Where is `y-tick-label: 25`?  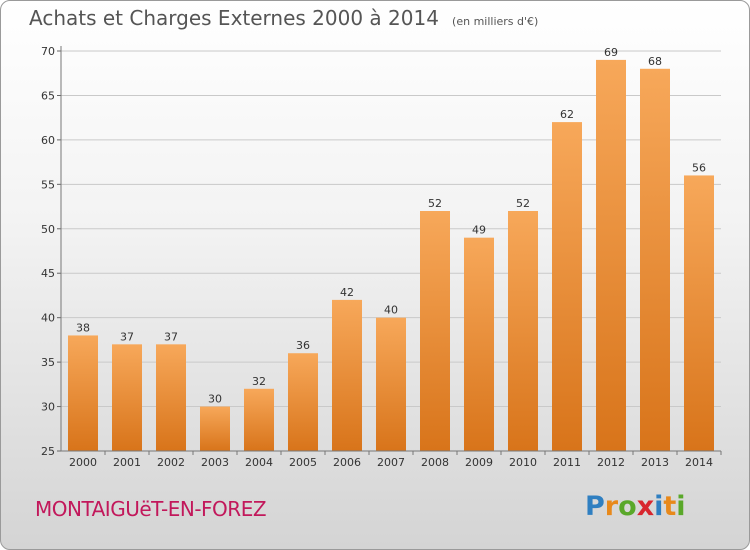
y-tick-label: 25 is located at coordinates (48, 451).